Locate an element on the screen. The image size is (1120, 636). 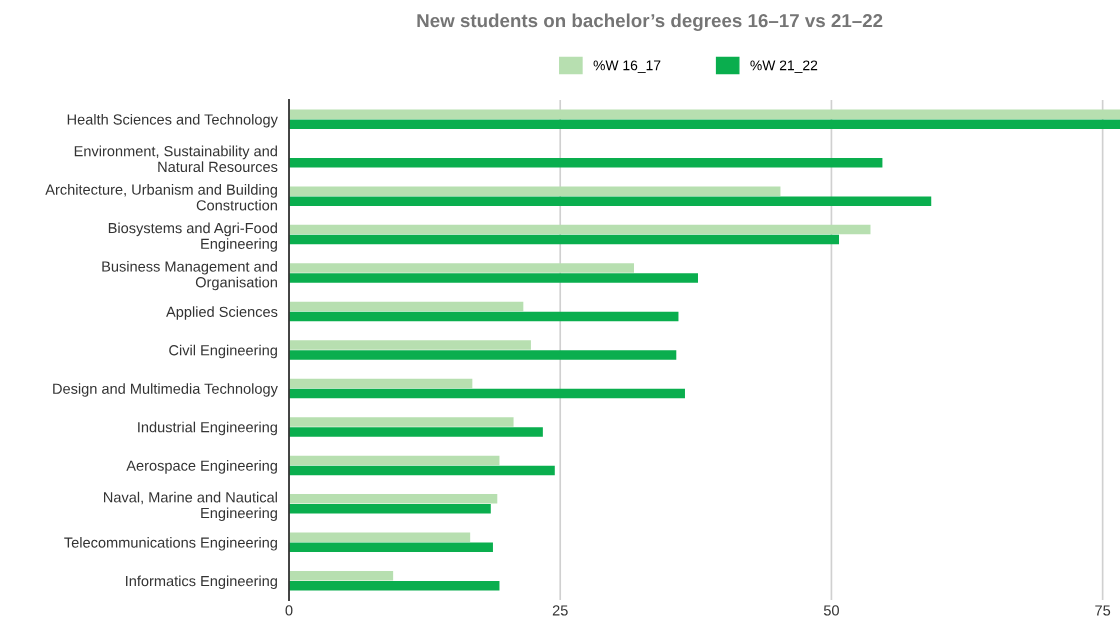
y-tick-label: Environment, Sustainability and Natural Resources is located at coordinates (176, 159).